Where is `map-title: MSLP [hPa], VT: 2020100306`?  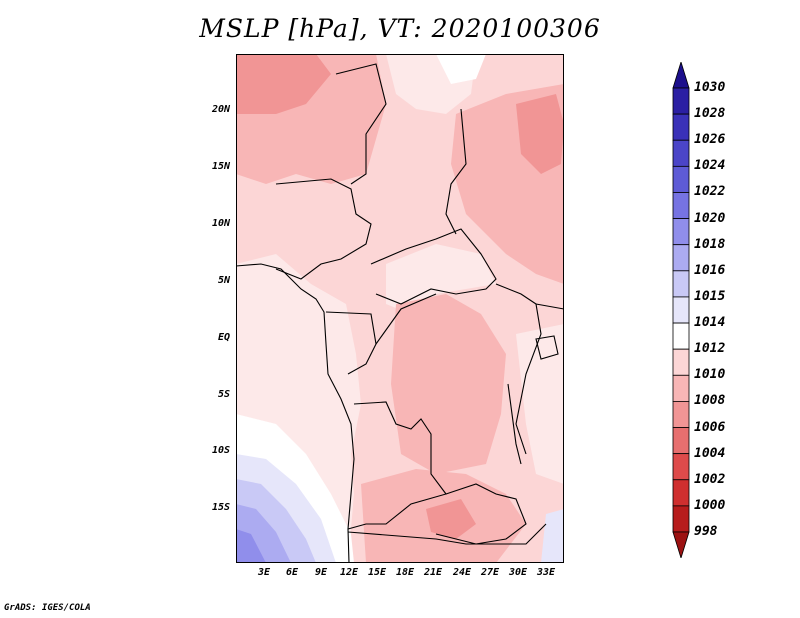
map-title: MSLP [hPa], VT: 2020100306 is located at coordinates (400, 28).